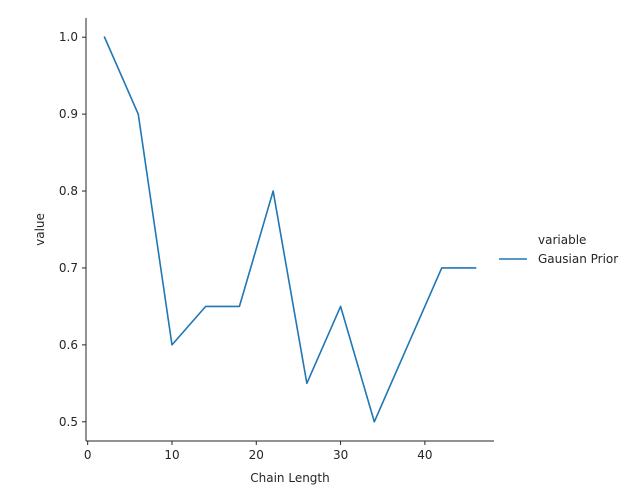 The image size is (643, 500). What do you see at coordinates (68, 191) in the screenshot?
I see `y-tick-label: 0.8` at bounding box center [68, 191].